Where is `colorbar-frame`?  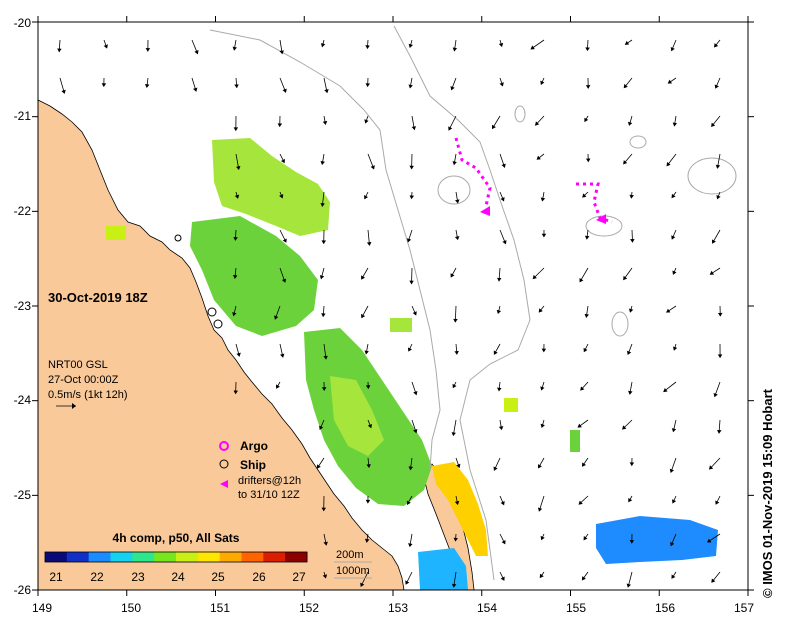 colorbar-frame is located at coordinates (176, 557).